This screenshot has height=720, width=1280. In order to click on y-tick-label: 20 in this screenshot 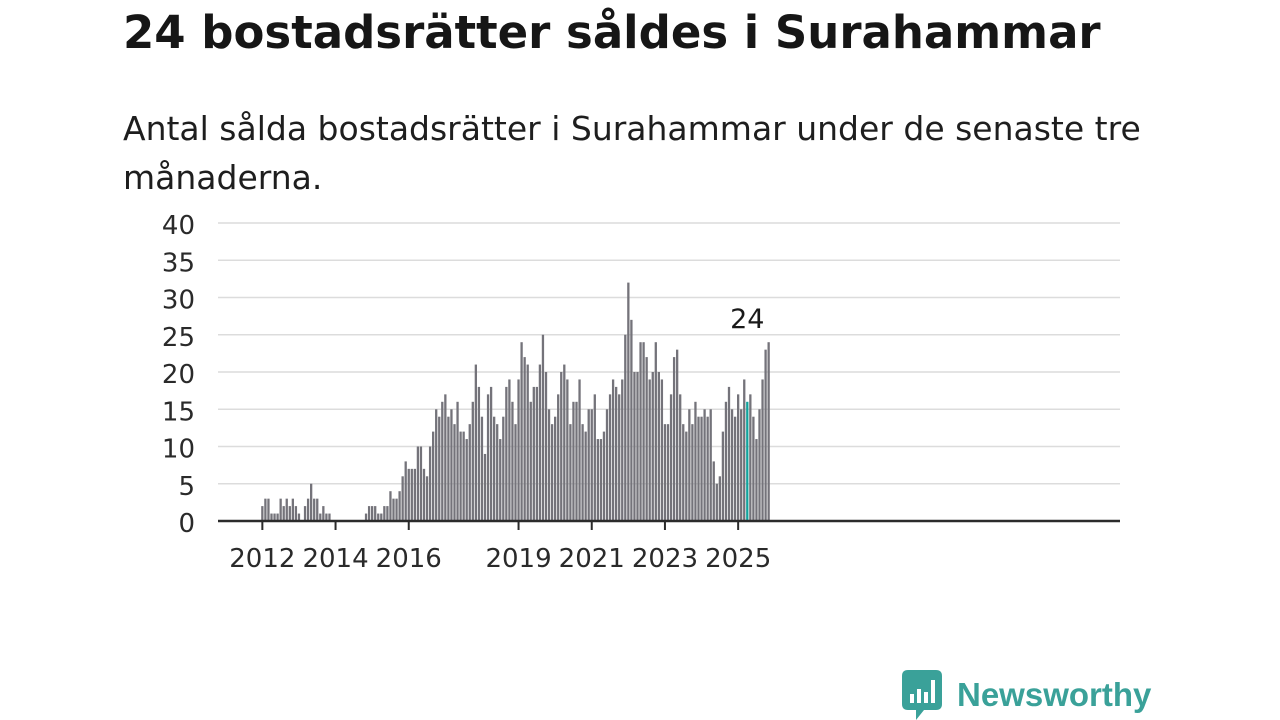, I will do `click(178, 375)`.